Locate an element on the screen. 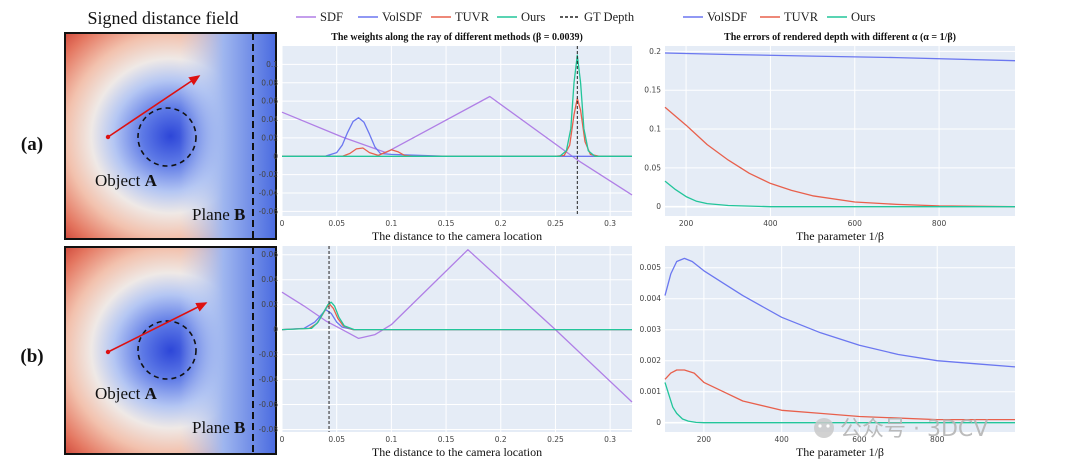  errors_a-xlabel: The parameter 1/β is located at coordinates (840, 236).